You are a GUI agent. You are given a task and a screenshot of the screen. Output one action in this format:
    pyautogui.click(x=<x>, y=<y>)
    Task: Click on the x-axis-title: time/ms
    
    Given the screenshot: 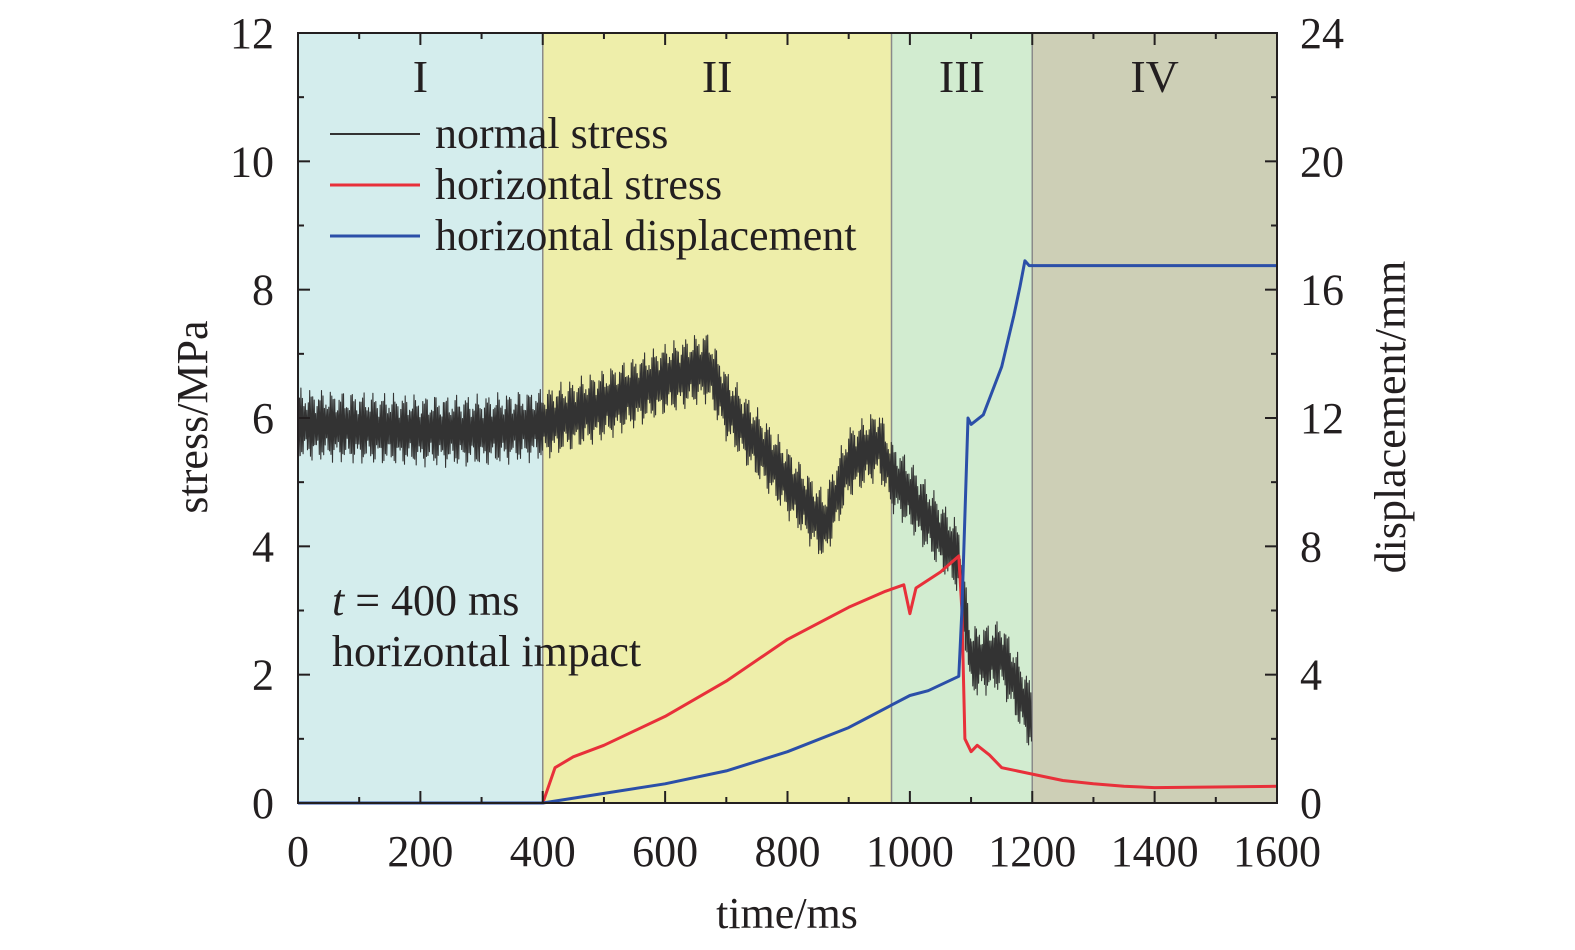 What is the action you would take?
    pyautogui.click(x=787, y=913)
    